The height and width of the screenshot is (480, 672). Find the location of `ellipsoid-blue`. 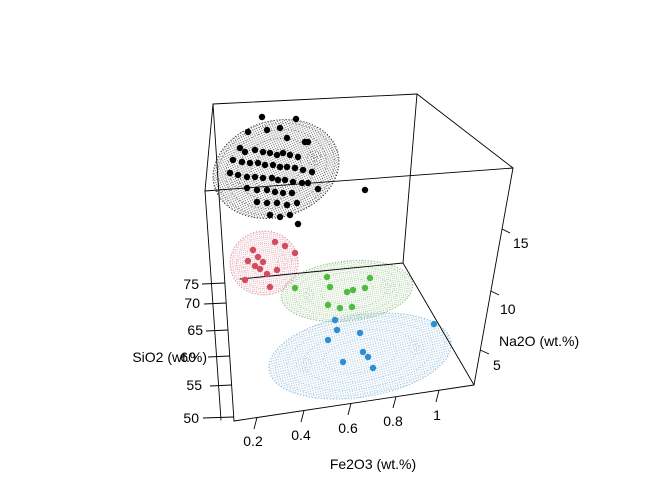

ellipsoid-blue is located at coordinates (360, 356).